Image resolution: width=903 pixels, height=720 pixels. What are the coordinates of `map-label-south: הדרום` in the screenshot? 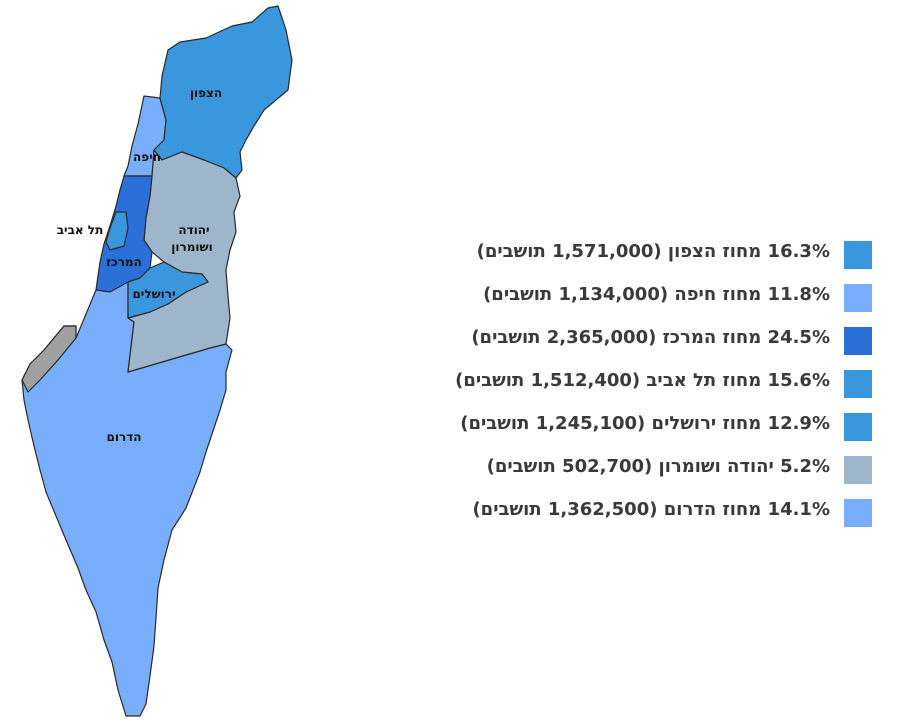 It's located at (124, 437).